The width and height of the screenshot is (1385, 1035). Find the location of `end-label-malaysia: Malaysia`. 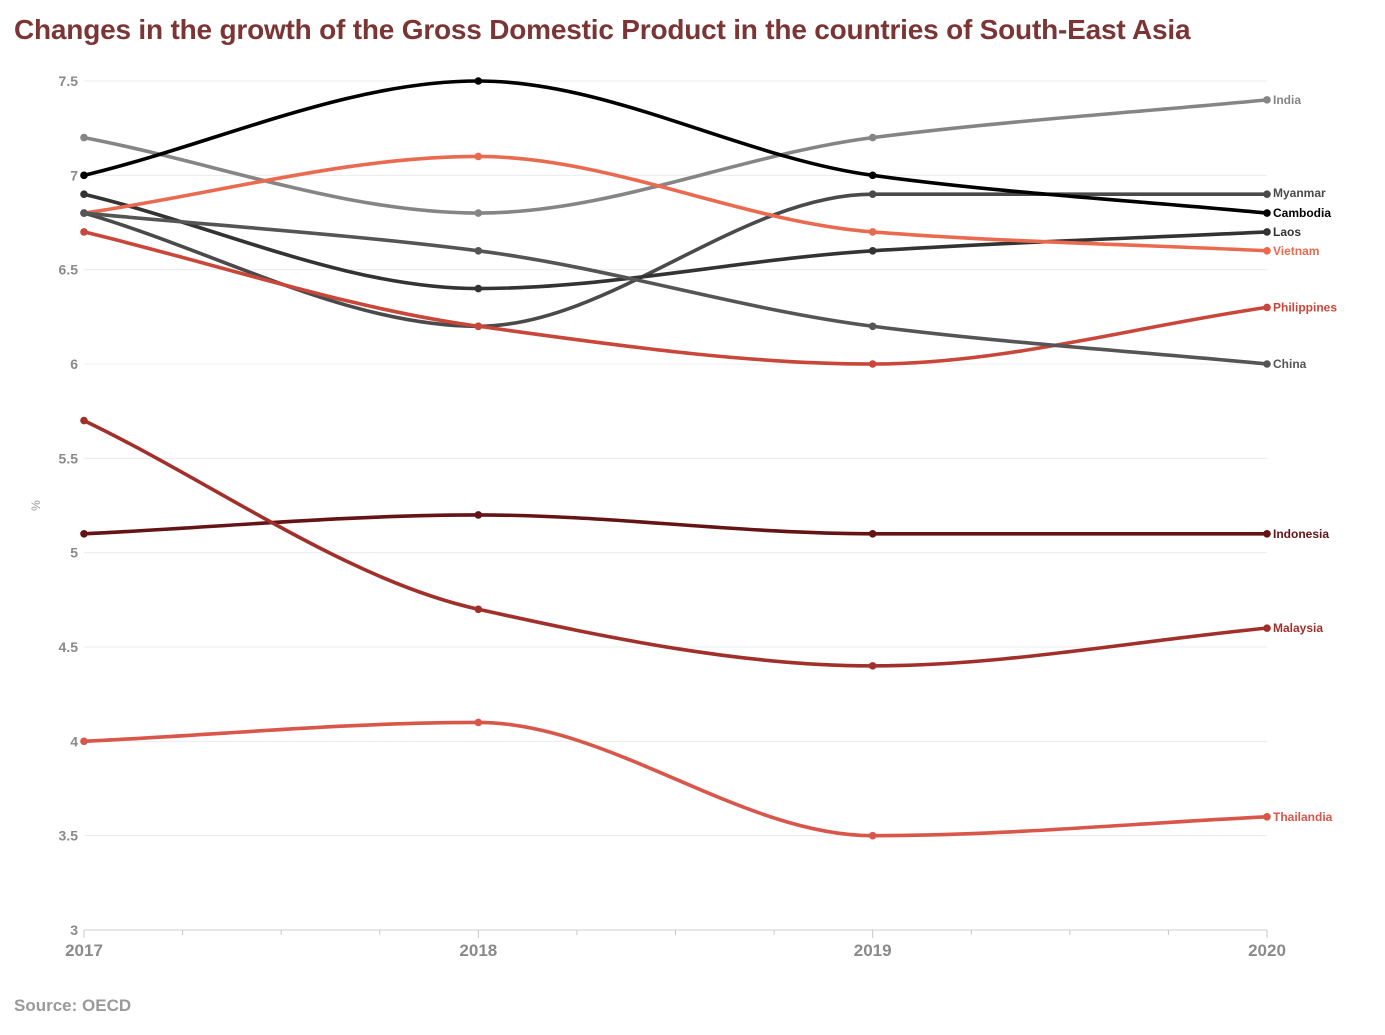

end-label-malaysia: Malaysia is located at coordinates (1298, 628).